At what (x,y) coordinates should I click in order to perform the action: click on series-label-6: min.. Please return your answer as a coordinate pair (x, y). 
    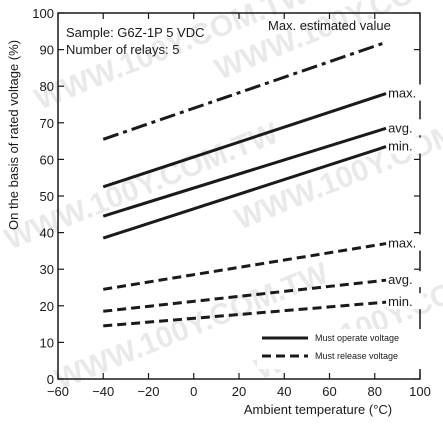
    Looking at the image, I should click on (400, 301).